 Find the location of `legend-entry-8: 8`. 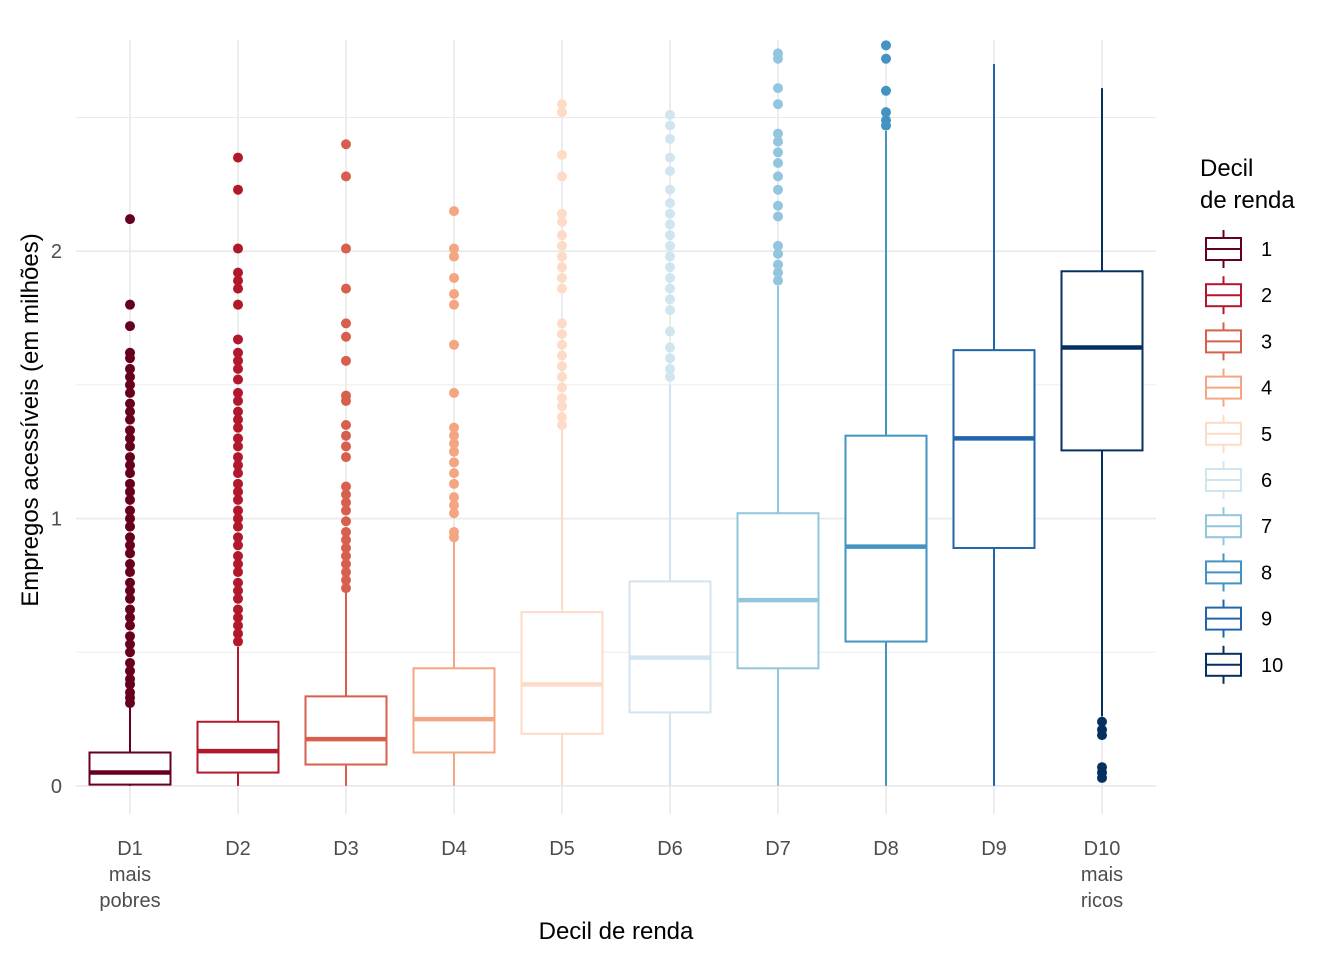

legend-entry-8: 8 is located at coordinates (1238, 572).